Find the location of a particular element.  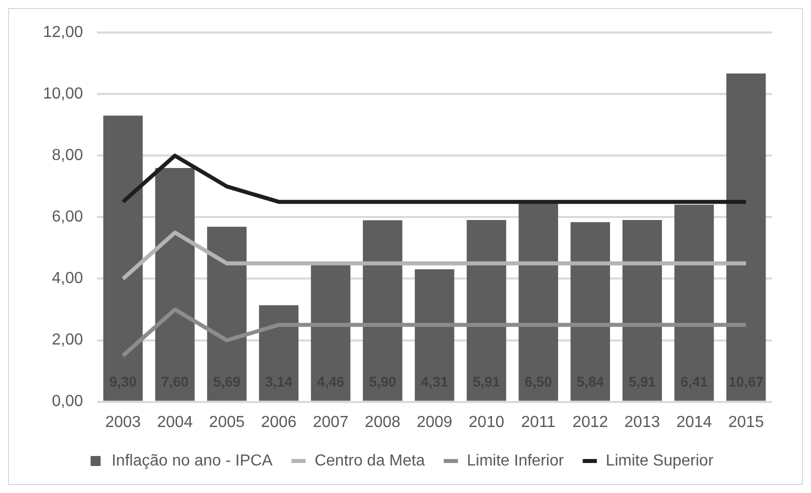

y-tick-label: 10,00 is located at coordinates (63, 94).